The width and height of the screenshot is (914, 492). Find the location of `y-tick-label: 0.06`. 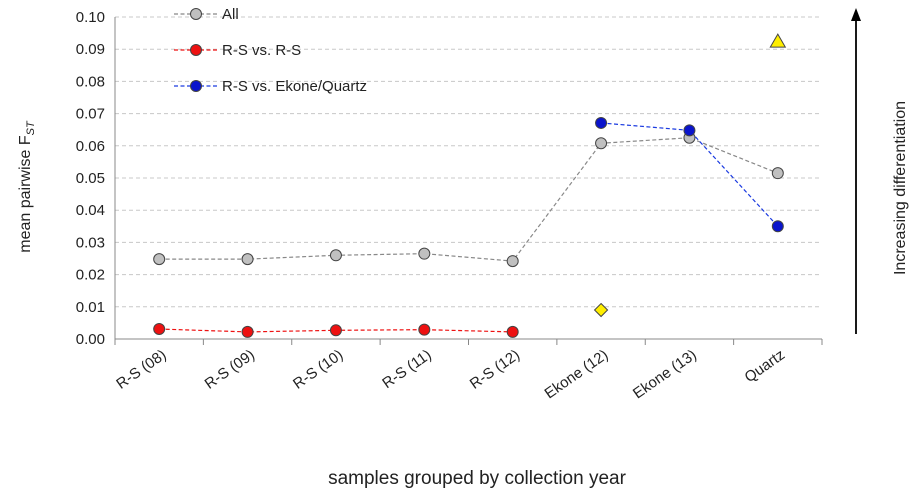

y-tick-label: 0.06 is located at coordinates (90, 146).